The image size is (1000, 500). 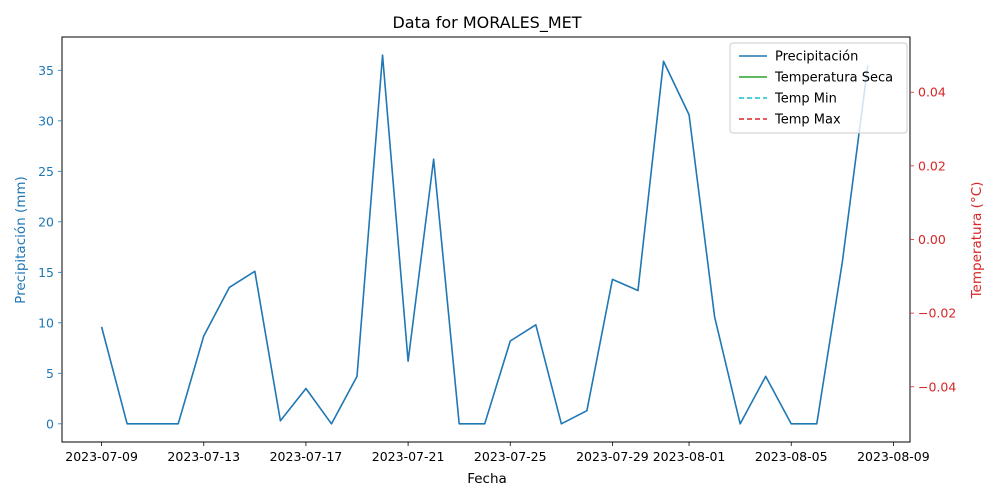 I want to click on legend-box, so click(x=818, y=88).